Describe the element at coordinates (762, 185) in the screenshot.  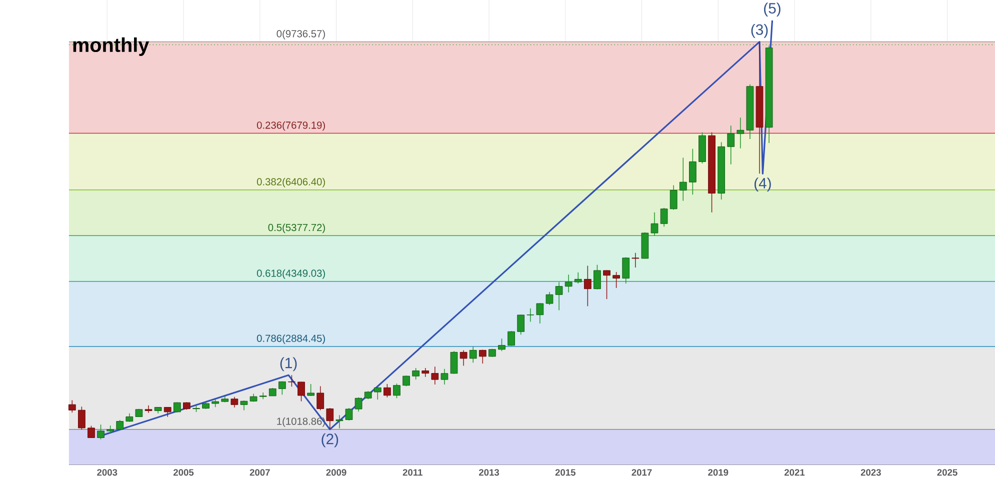
I see `annotation: (4)` at that location.